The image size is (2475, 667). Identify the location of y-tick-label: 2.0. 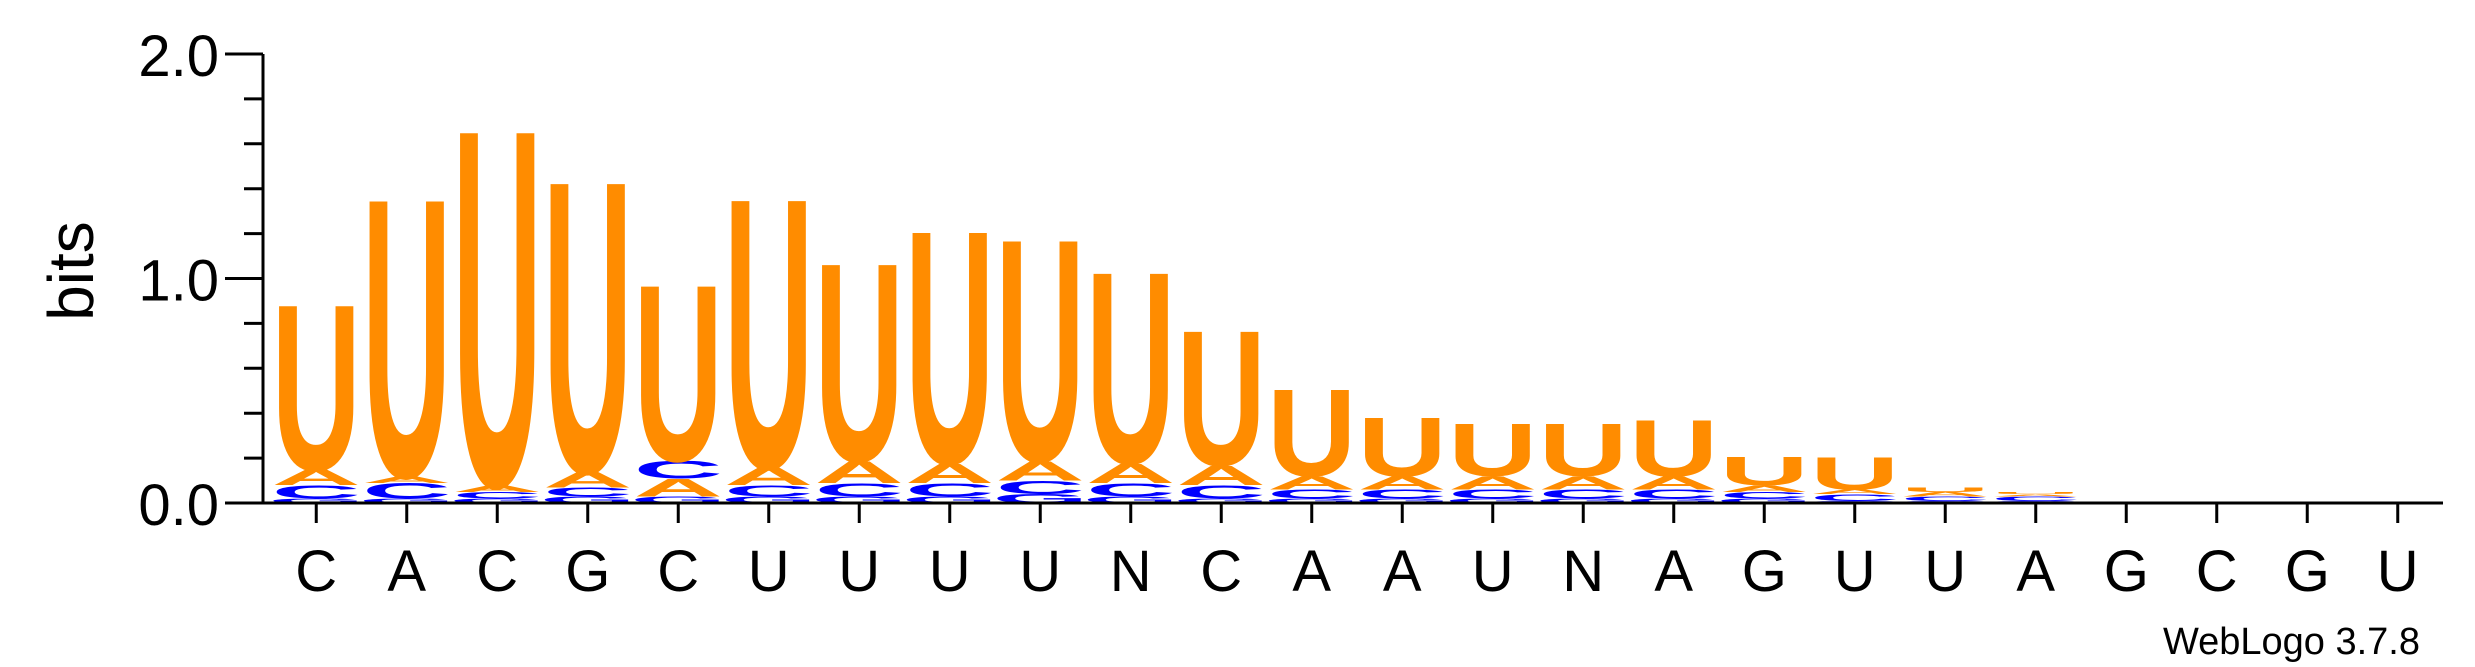
(178, 56).